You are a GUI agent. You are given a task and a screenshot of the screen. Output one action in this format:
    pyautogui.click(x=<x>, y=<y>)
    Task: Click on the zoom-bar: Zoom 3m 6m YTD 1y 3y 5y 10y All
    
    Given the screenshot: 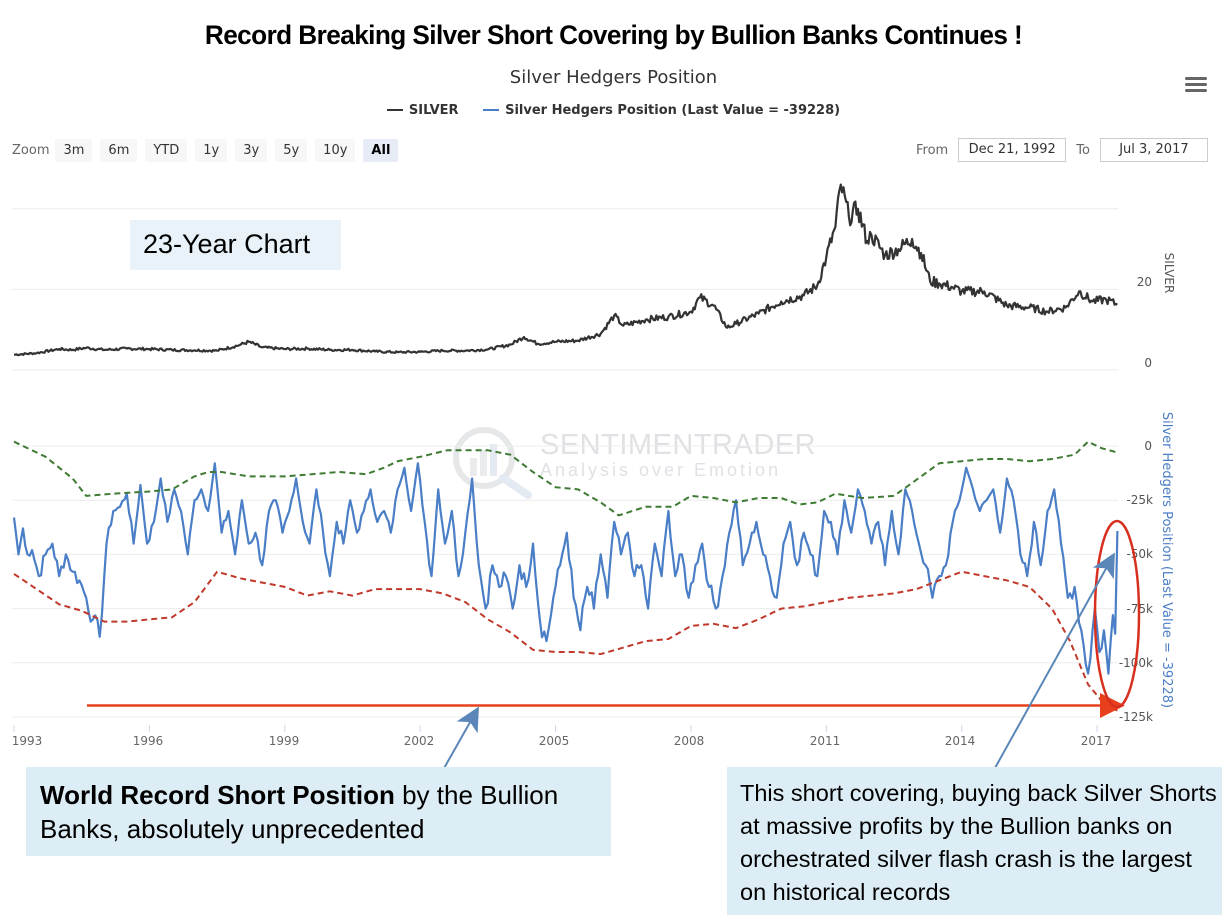 What is the action you would take?
    pyautogui.click(x=209, y=150)
    